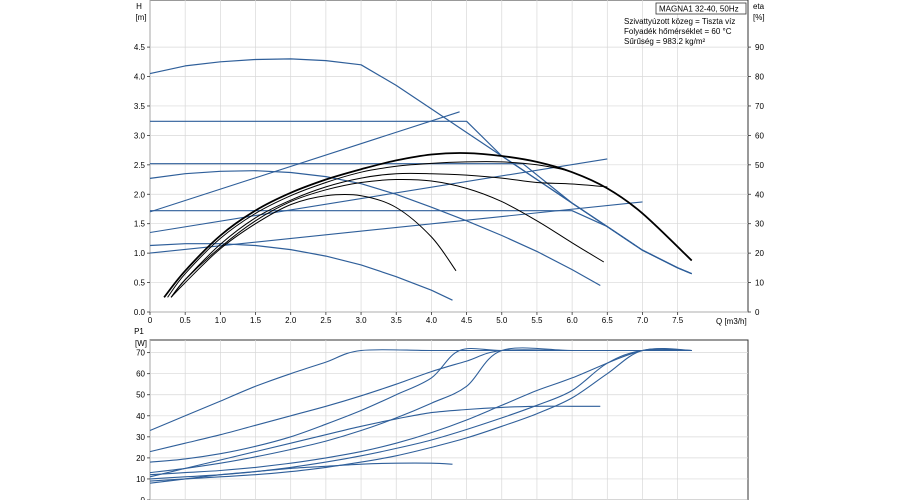 This screenshot has height=500, width=900. What do you see at coordinates (679, 21) in the screenshot?
I see `info-line-fluid: Szivattyúzott közeg = Tiszta víz` at bounding box center [679, 21].